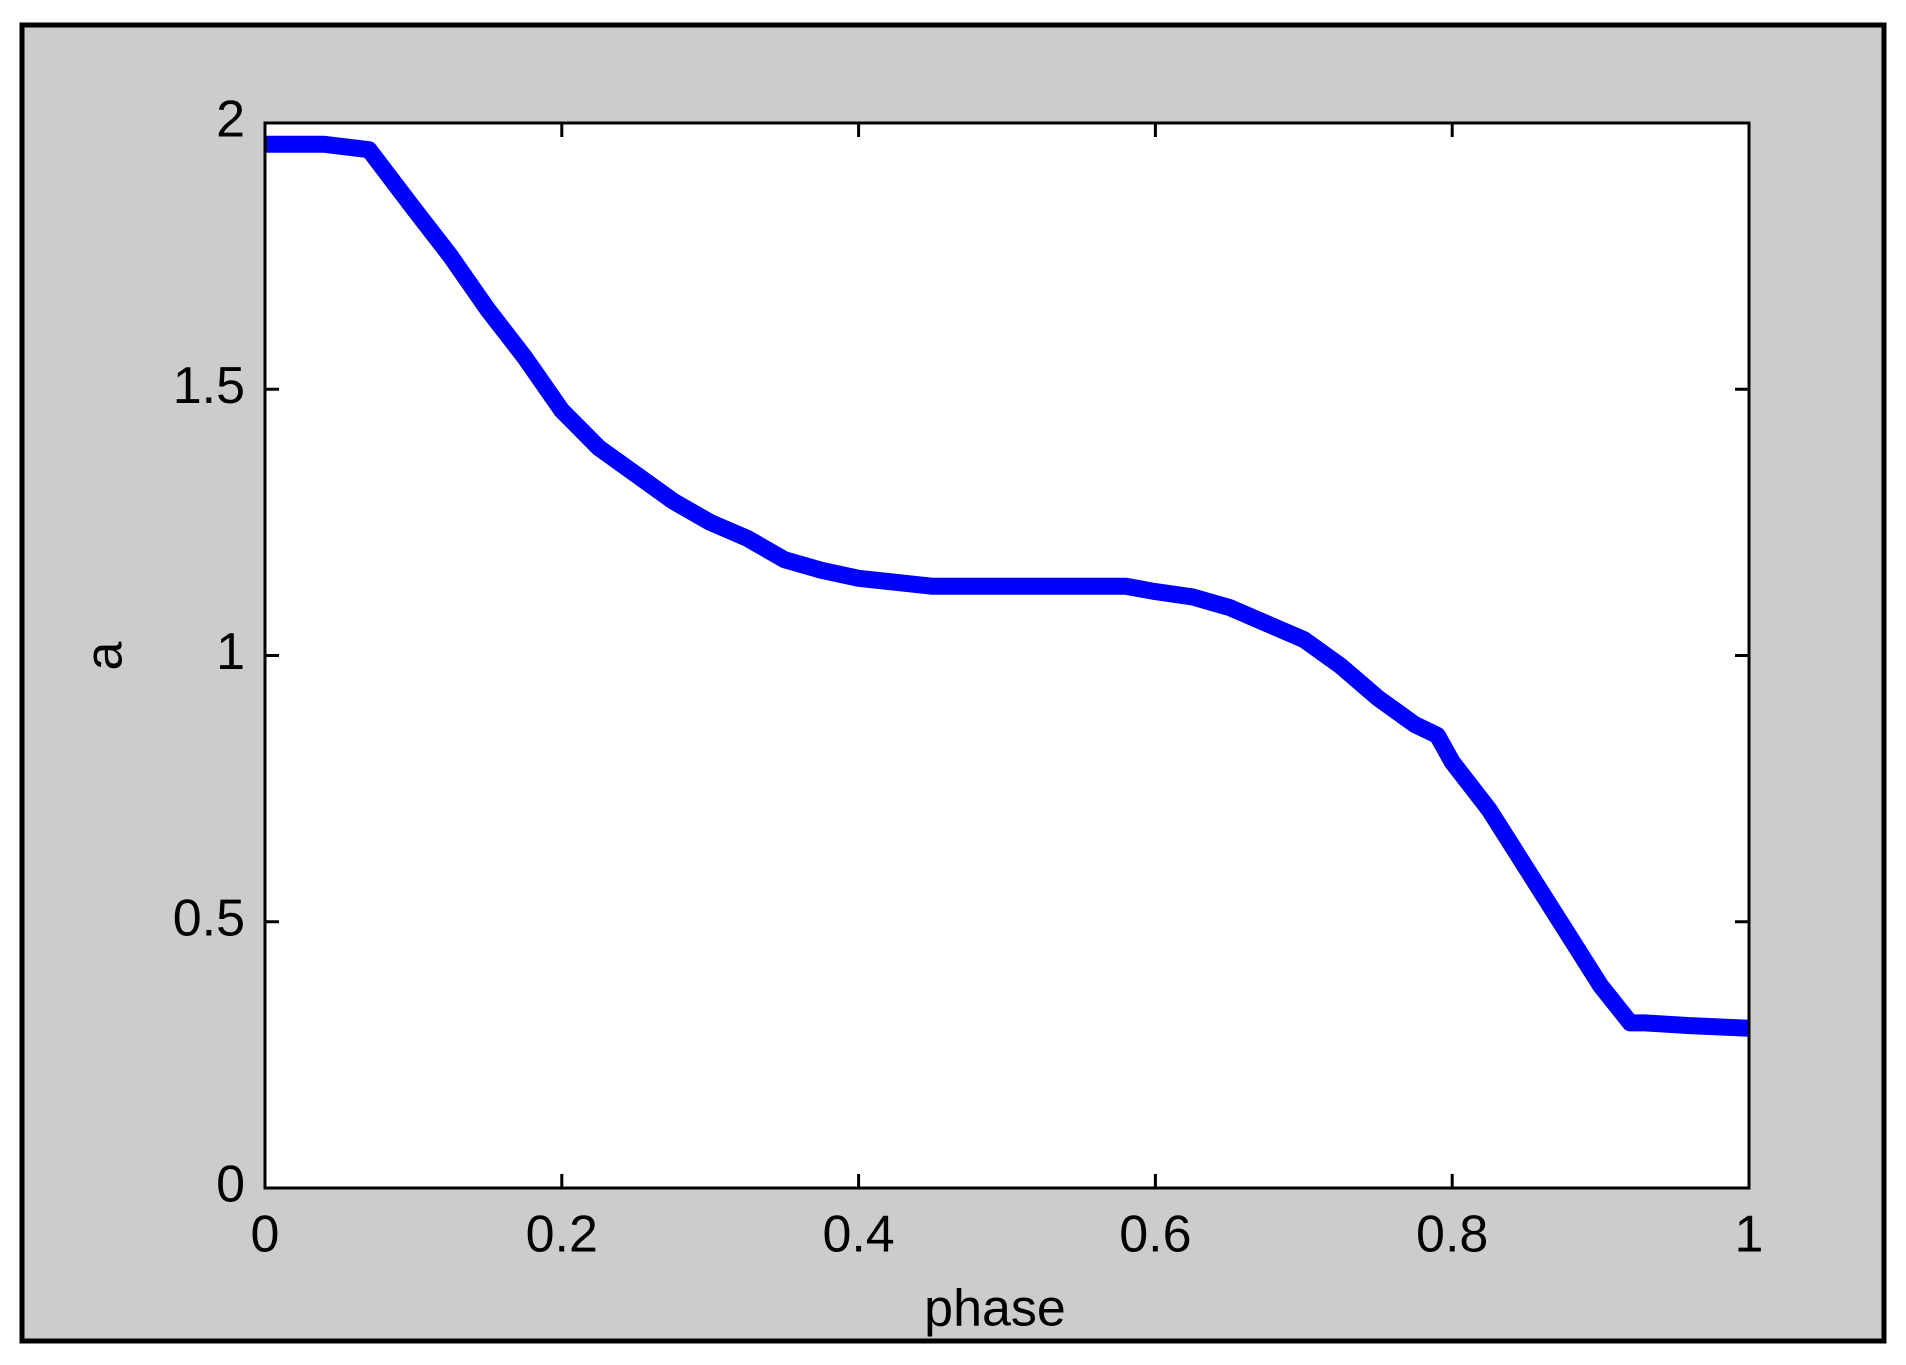 The height and width of the screenshot is (1365, 1906). Describe the element at coordinates (995, 1309) in the screenshot. I see `x-axis-label: phase` at that location.